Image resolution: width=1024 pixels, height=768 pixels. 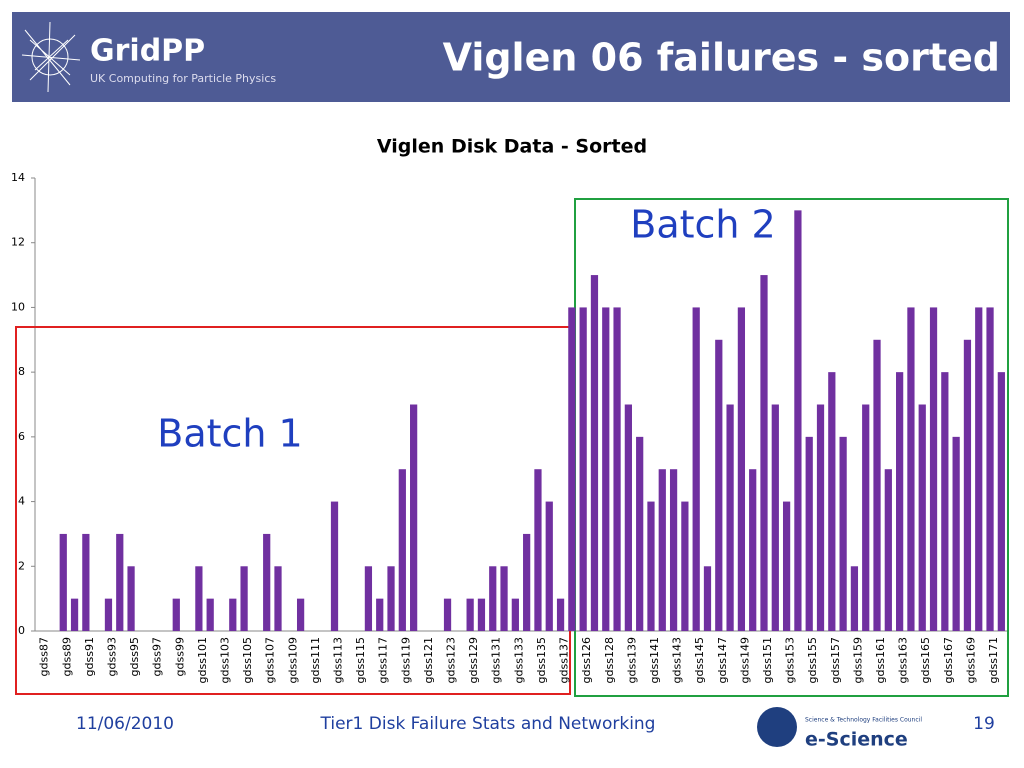 What do you see at coordinates (856, 740) in the screenshot?
I see `footer-logo: e-Science` at bounding box center [856, 740].